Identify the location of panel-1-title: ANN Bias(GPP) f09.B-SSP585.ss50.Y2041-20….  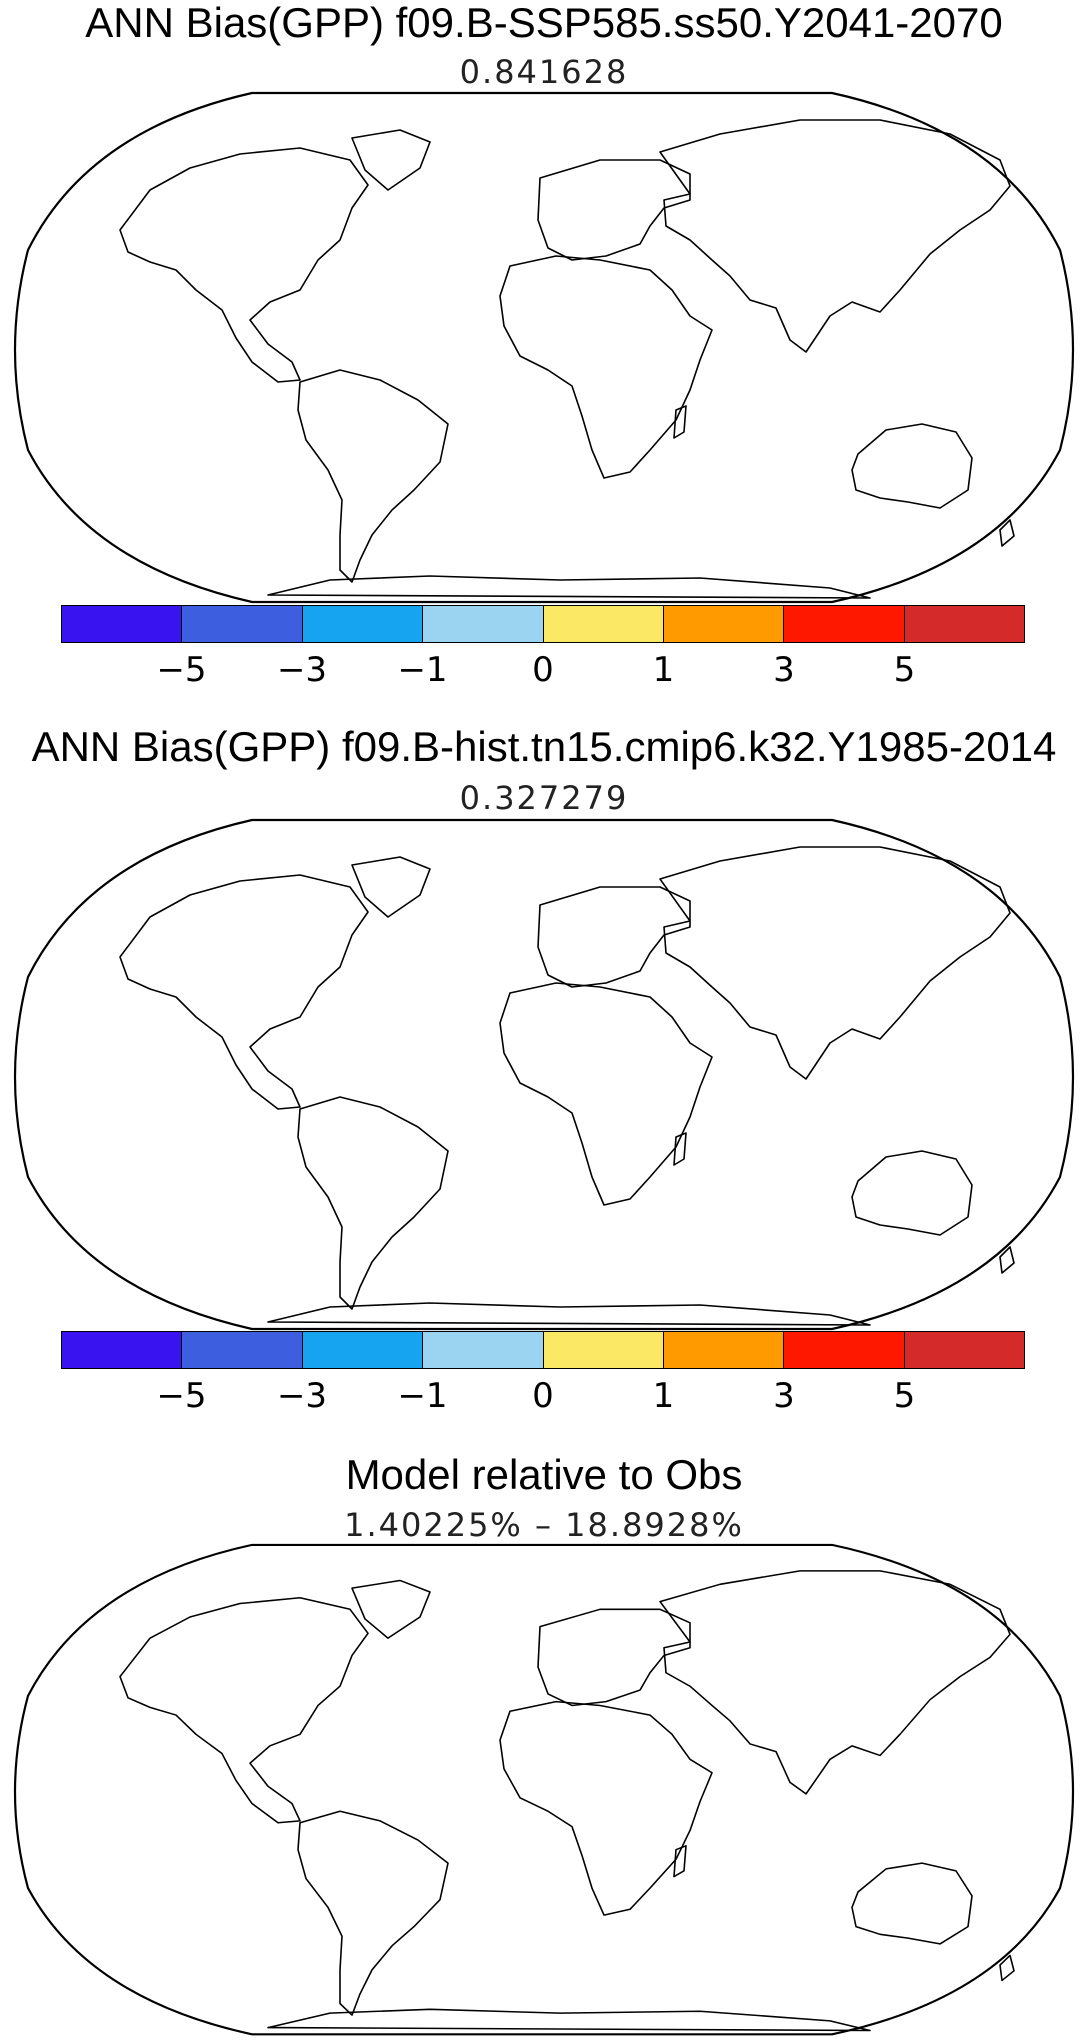
(544, 23).